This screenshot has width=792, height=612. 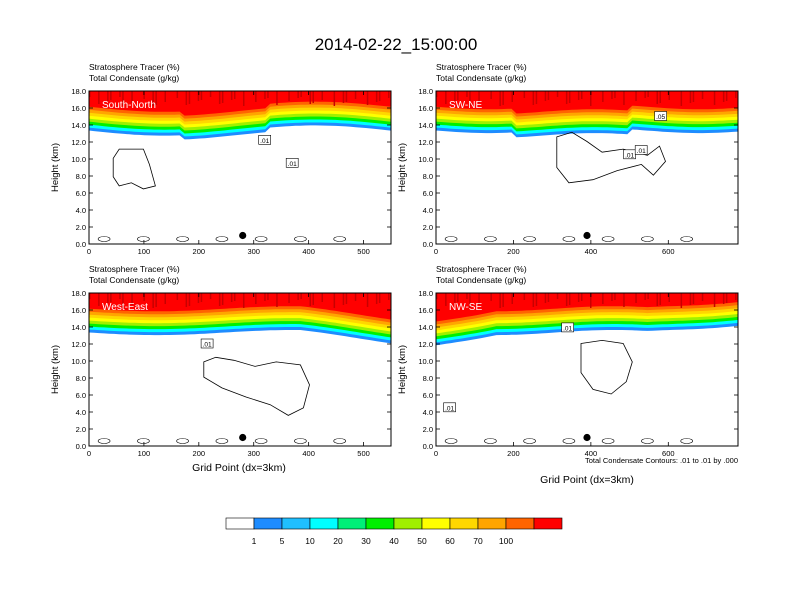 What do you see at coordinates (239, 468) in the screenshot?
I see `x-axis-label-left: Grid Point (dx=3km)` at bounding box center [239, 468].